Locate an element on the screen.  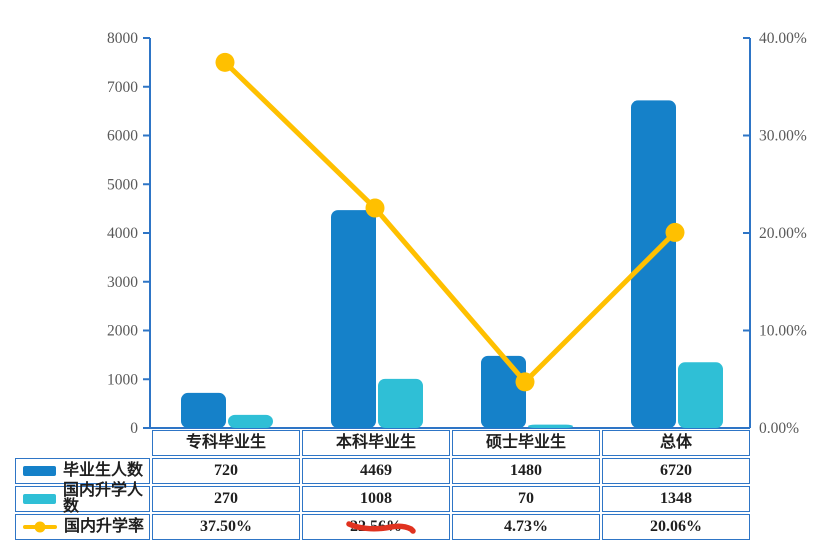
table-cell: 4.73% is located at coordinates (526, 527).